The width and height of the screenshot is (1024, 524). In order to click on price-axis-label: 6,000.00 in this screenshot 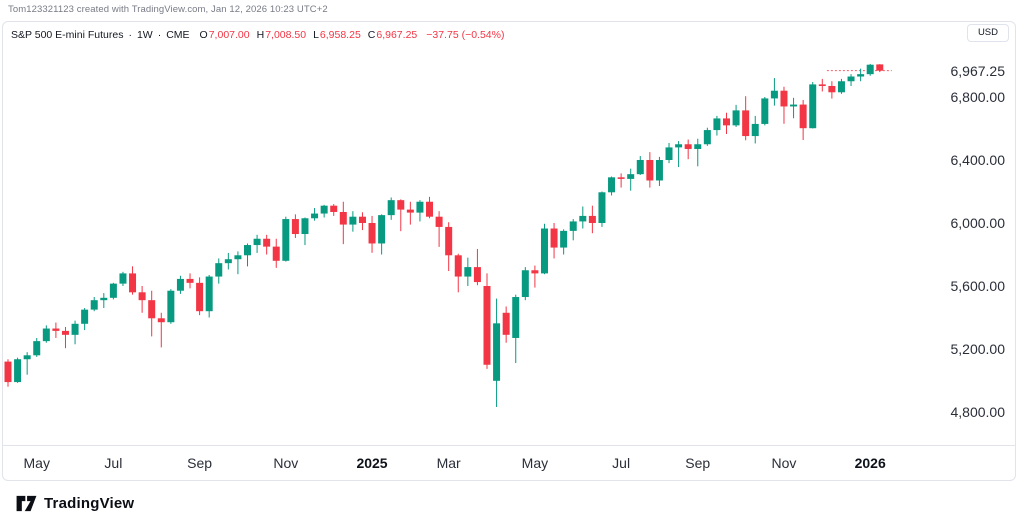, I will do `click(978, 223)`.